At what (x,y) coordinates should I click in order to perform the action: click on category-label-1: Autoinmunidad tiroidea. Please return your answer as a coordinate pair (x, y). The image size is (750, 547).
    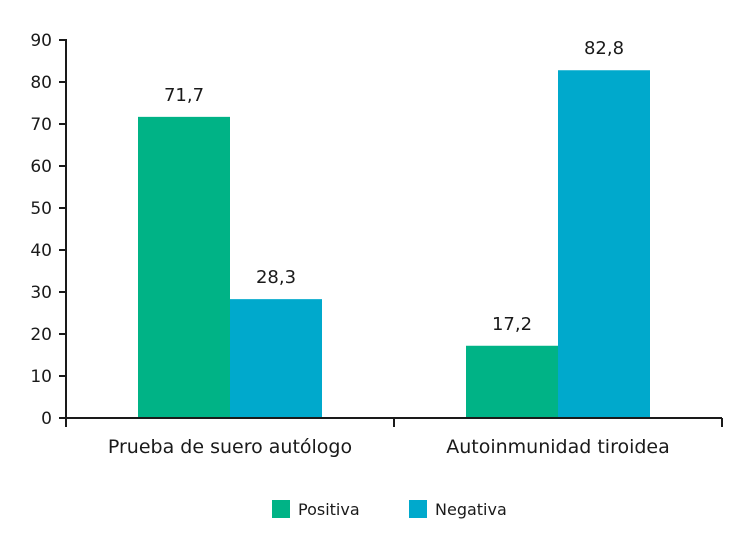
    Looking at the image, I should click on (558, 447).